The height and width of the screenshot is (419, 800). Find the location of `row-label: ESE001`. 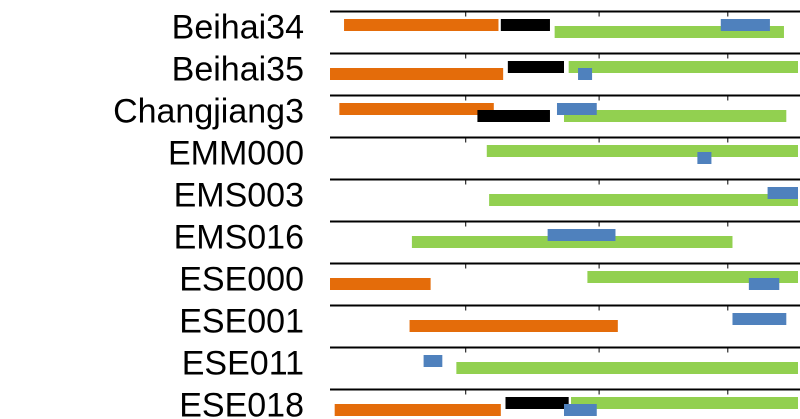

row-label: ESE001 is located at coordinates (241, 322).